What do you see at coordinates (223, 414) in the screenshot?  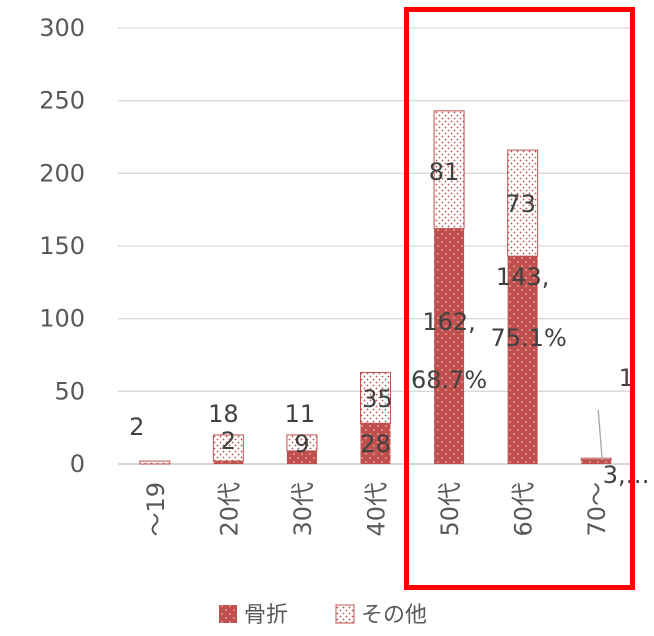 I see `data-label: 18` at bounding box center [223, 414].